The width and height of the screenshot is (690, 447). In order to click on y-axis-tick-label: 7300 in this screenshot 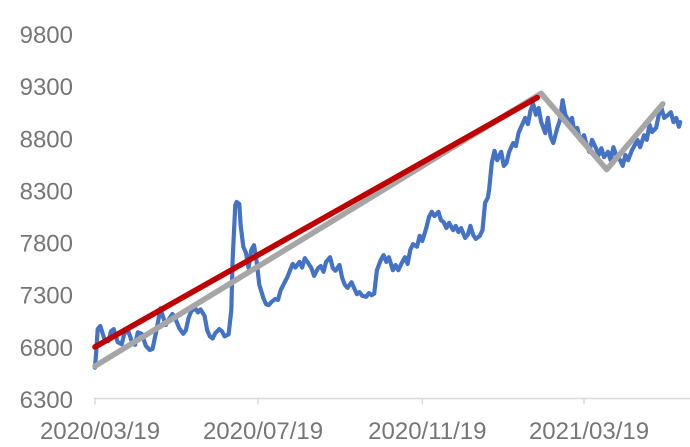, I will do `click(46, 296)`.